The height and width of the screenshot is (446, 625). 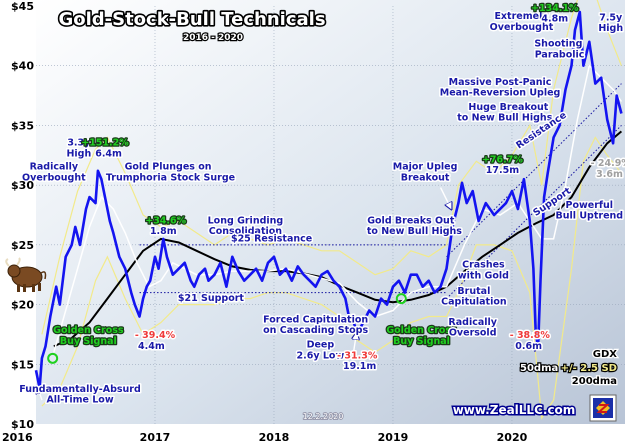 I want to click on annotation-label: +76.7%, so click(x=502, y=159).